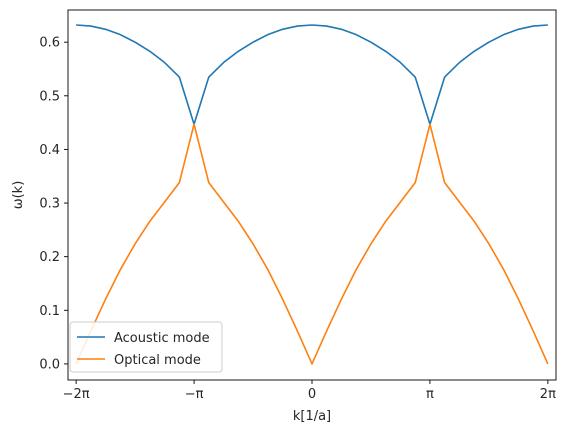  I want to click on y-tick-label: 0.3, so click(49, 204).